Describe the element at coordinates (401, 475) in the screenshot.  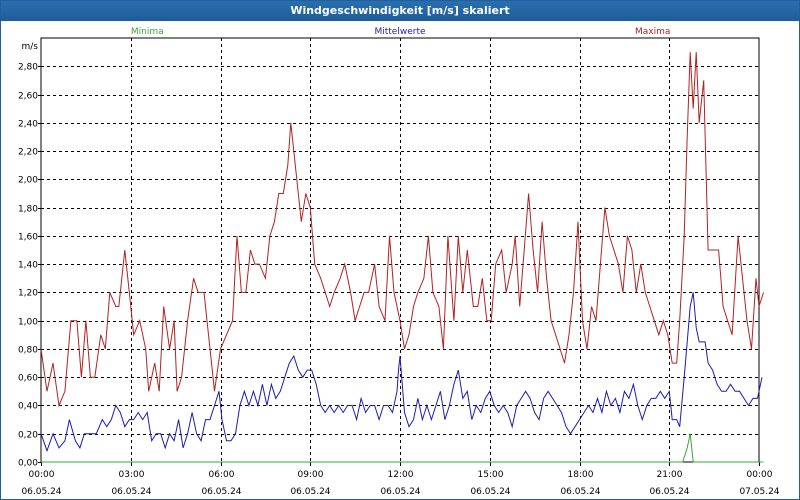
I see `x-tick-time-label: 12:00` at that location.